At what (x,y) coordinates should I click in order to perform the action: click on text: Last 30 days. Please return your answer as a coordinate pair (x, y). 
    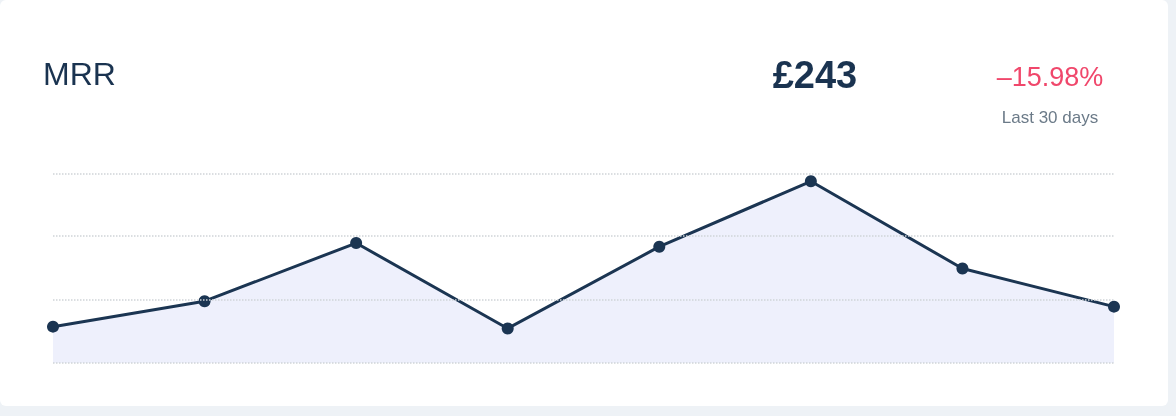
    Looking at the image, I should click on (1050, 118).